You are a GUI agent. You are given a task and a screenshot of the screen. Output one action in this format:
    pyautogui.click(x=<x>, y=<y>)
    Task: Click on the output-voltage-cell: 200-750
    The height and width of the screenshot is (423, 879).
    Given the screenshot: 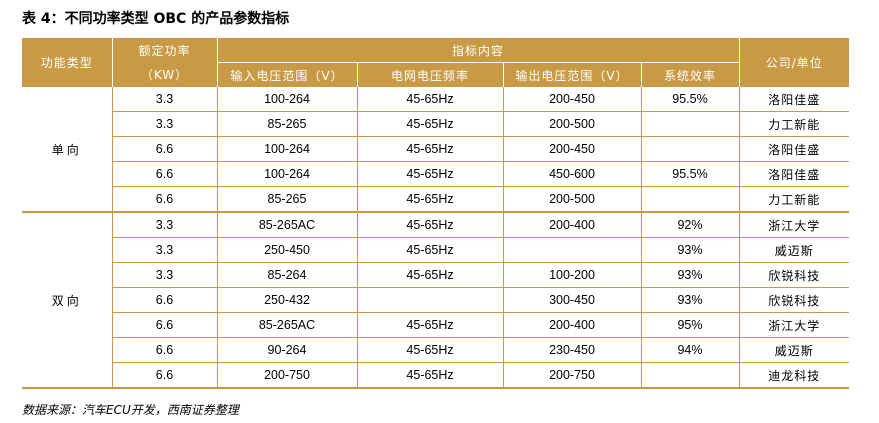 What is the action you would take?
    pyautogui.click(x=572, y=375)
    